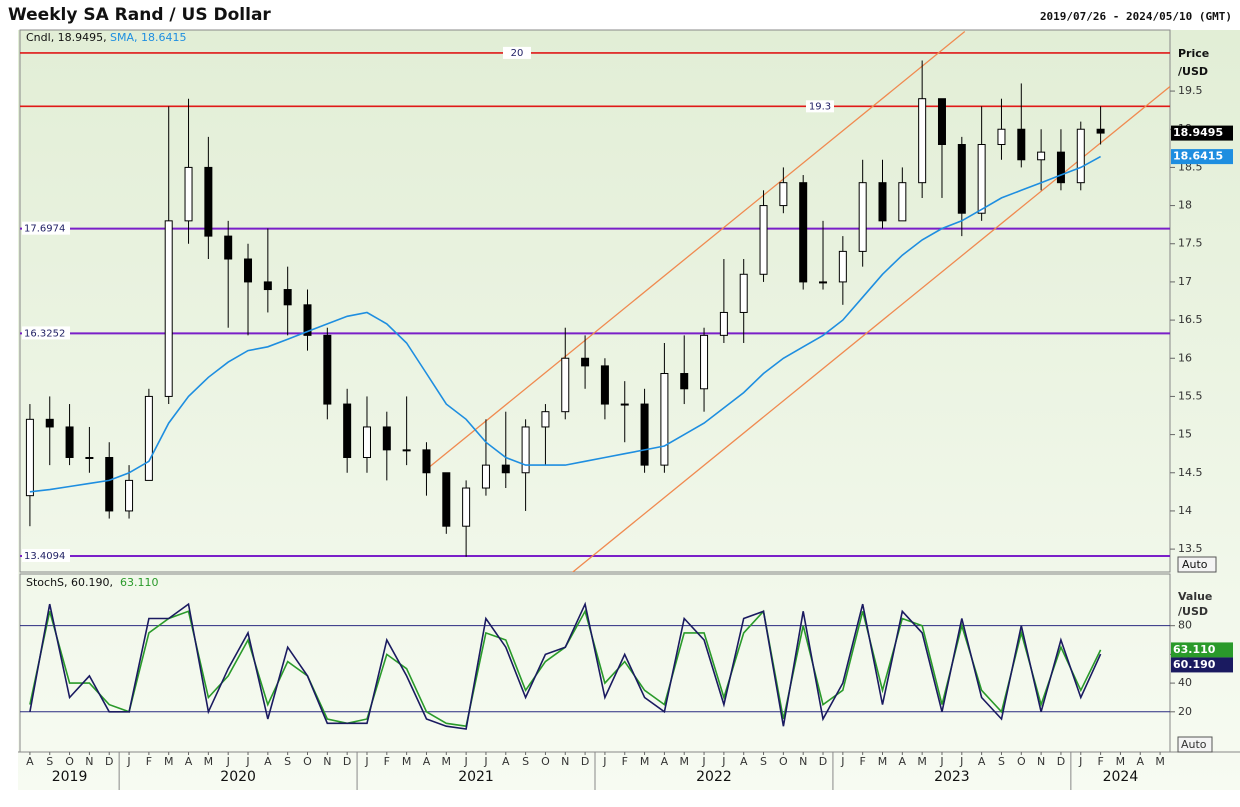 Image resolution: width=1240 pixels, height=807 pixels. I want to click on legend-stoch-d: 63.110, so click(139, 582).